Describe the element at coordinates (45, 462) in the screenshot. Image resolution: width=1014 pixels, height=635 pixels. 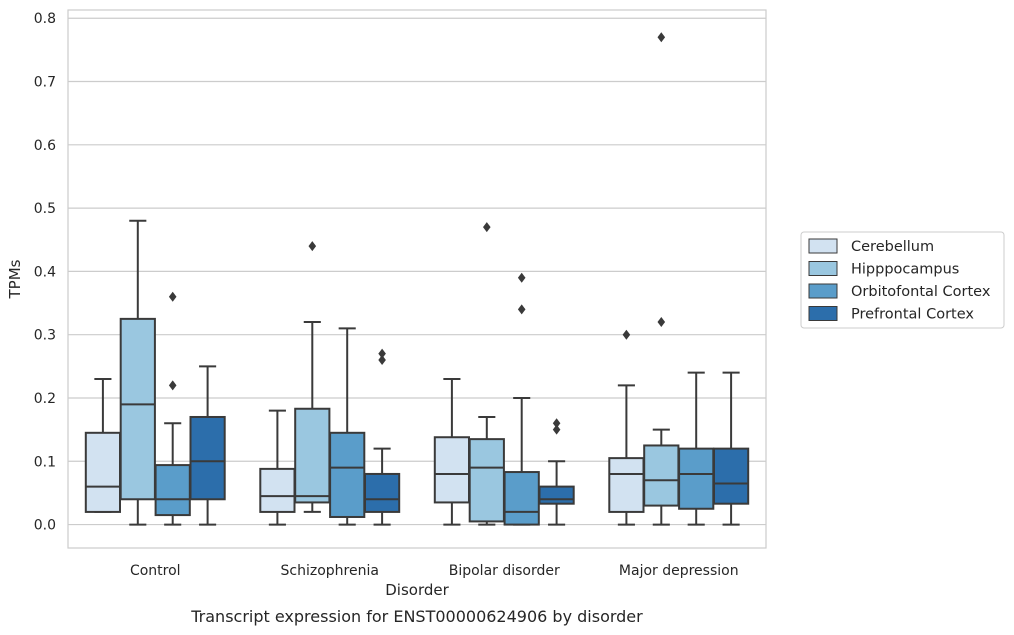
I see `y-tick-label: 0.1` at that location.